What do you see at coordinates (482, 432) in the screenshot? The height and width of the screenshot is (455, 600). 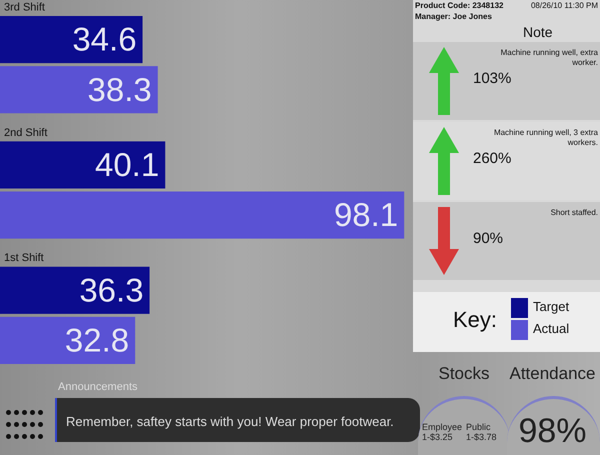 I see `text: Public 1-$3.78` at bounding box center [482, 432].